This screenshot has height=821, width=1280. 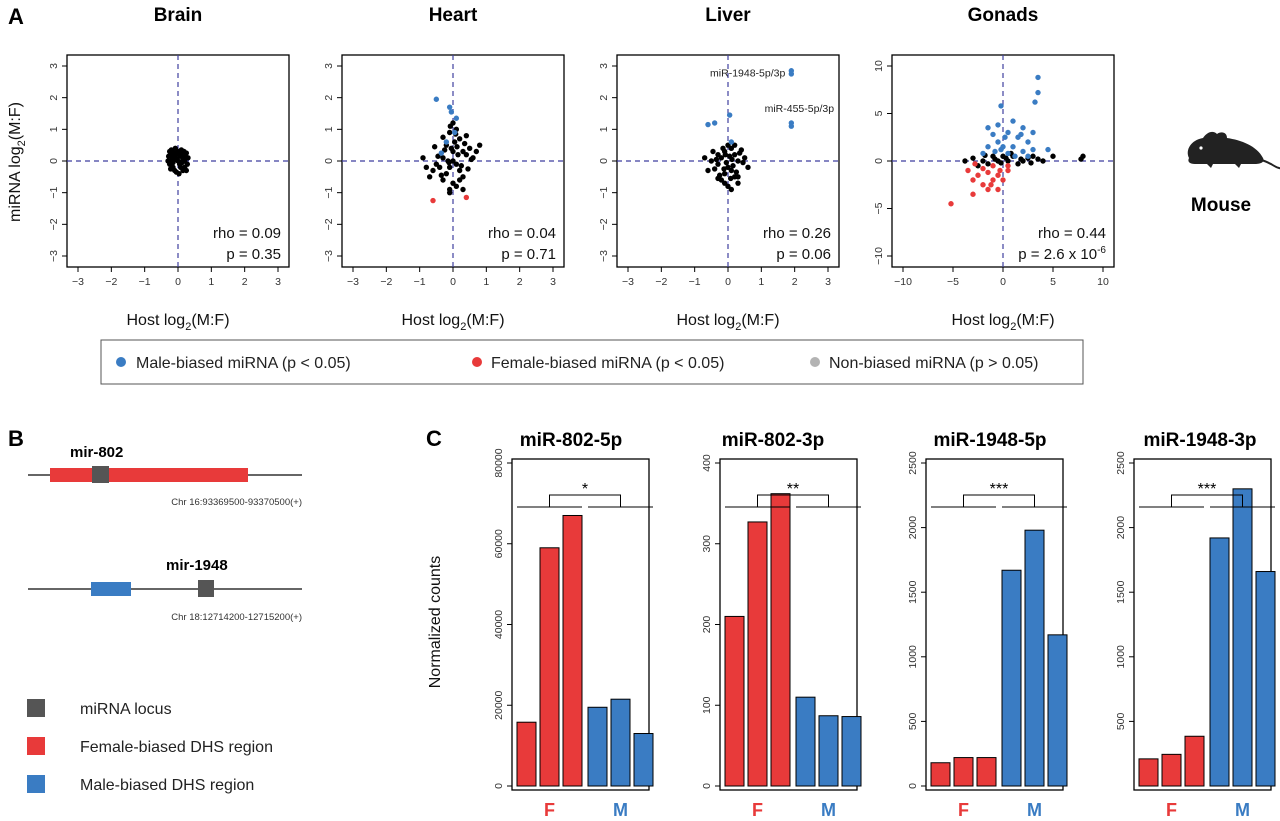 What do you see at coordinates (236, 617) in the screenshot?
I see `chr-label-1948: Chr 18:12714200-12715200(+)` at bounding box center [236, 617].